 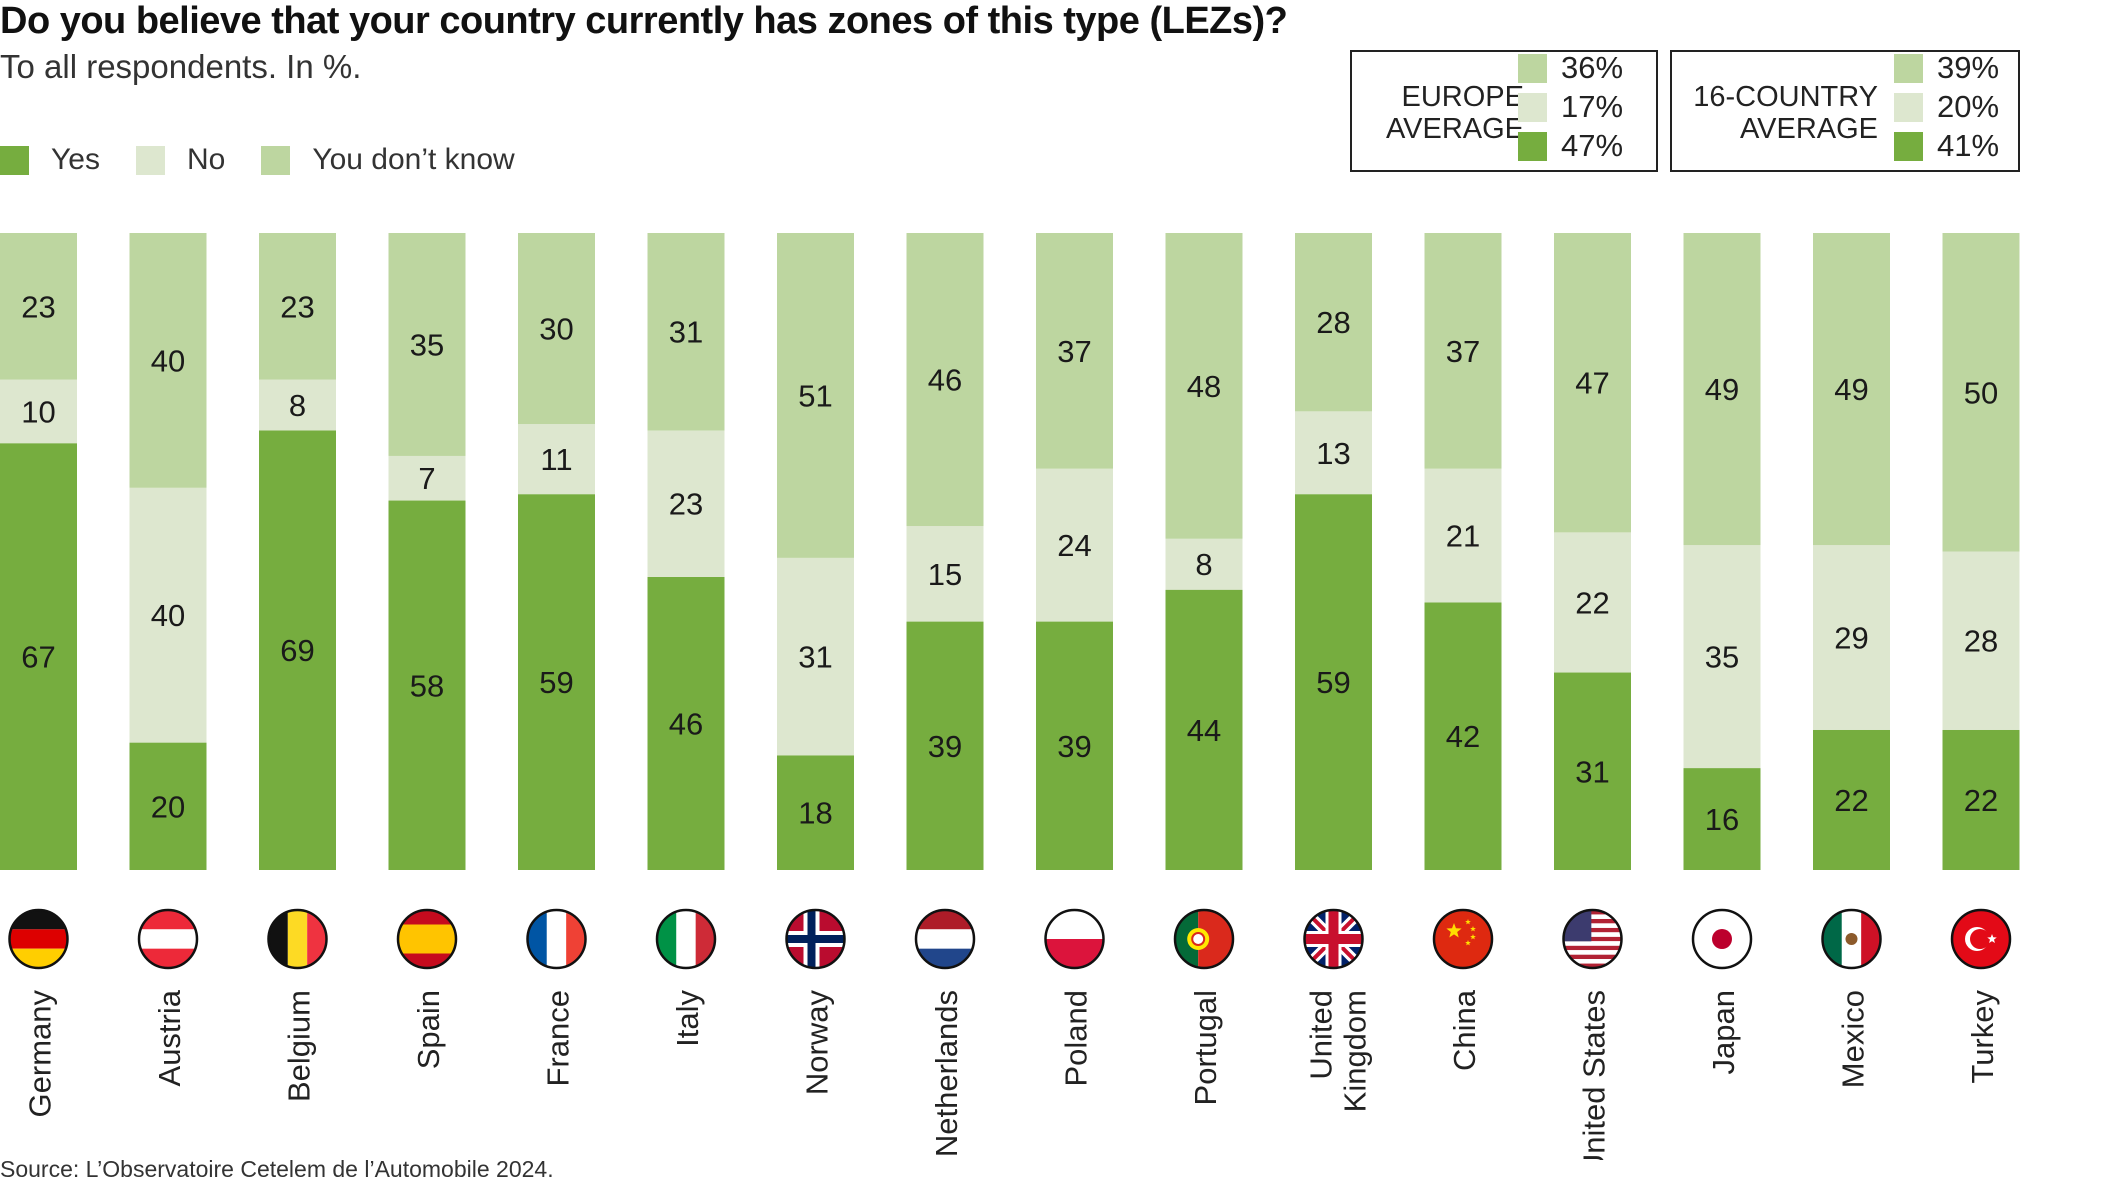 I want to click on bar-germany-dont-know, so click(x=38, y=306).